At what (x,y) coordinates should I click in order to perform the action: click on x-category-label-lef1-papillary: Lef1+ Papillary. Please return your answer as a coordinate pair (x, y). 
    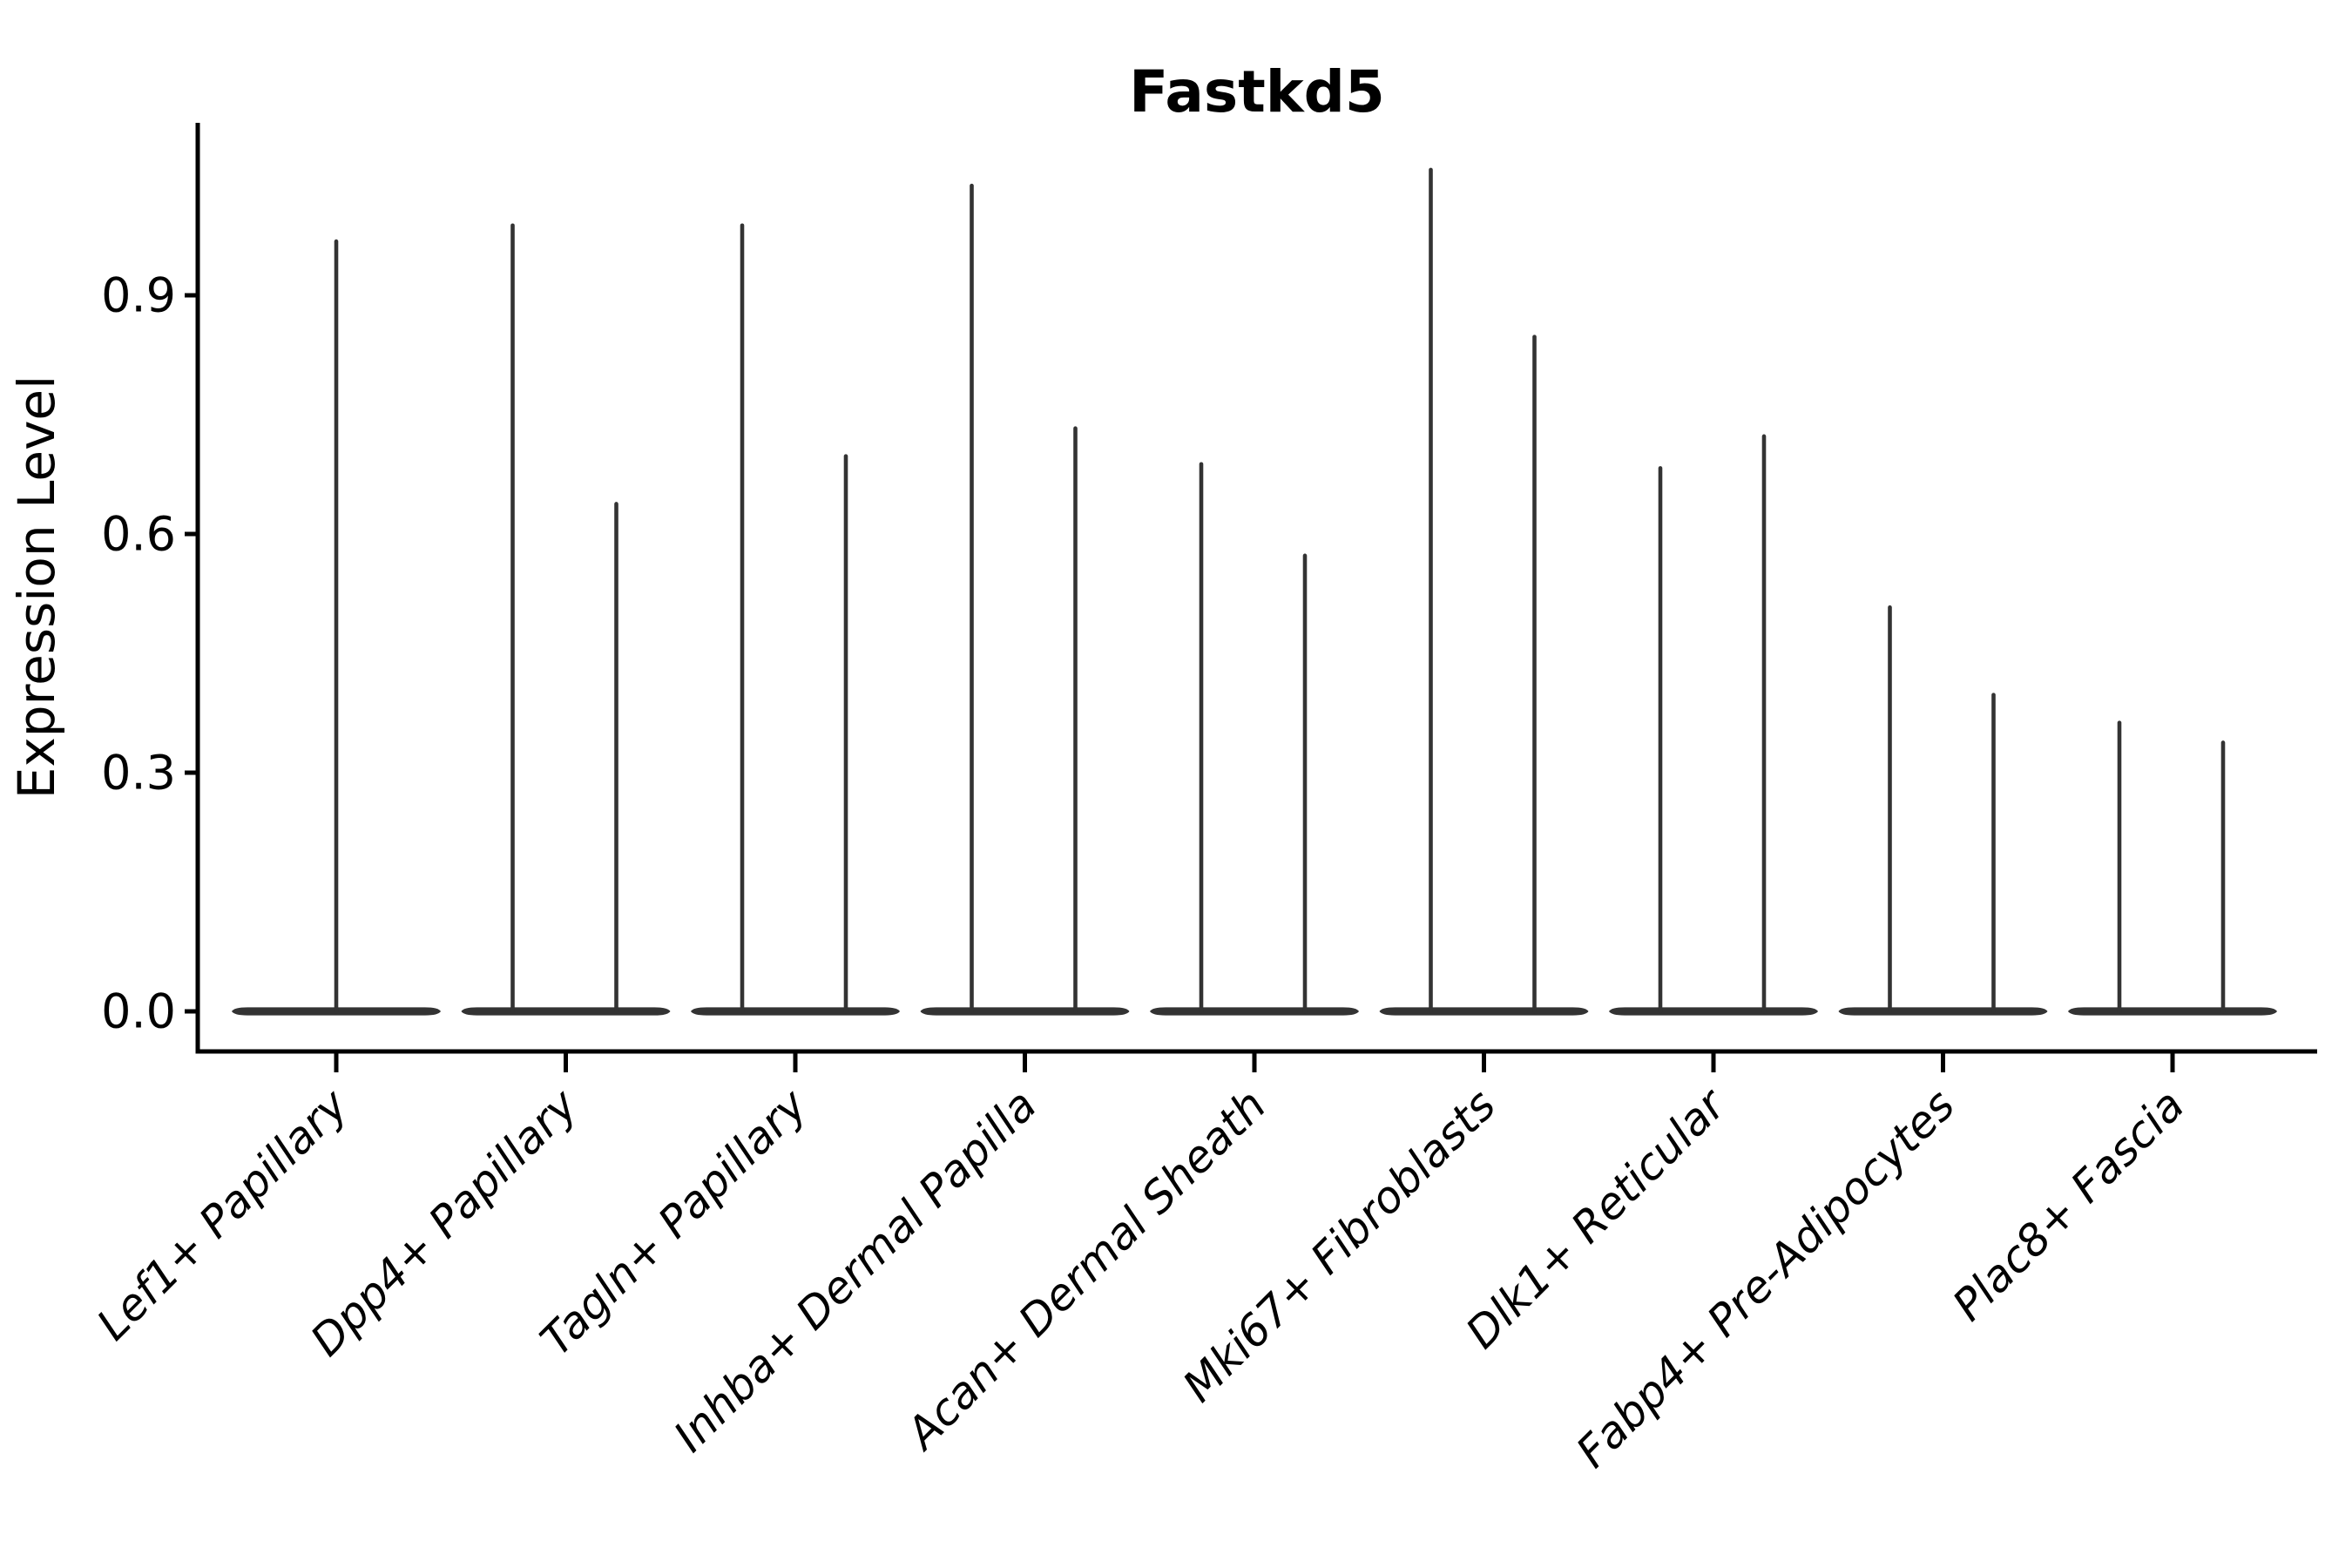
    Looking at the image, I should click on (222, 1213).